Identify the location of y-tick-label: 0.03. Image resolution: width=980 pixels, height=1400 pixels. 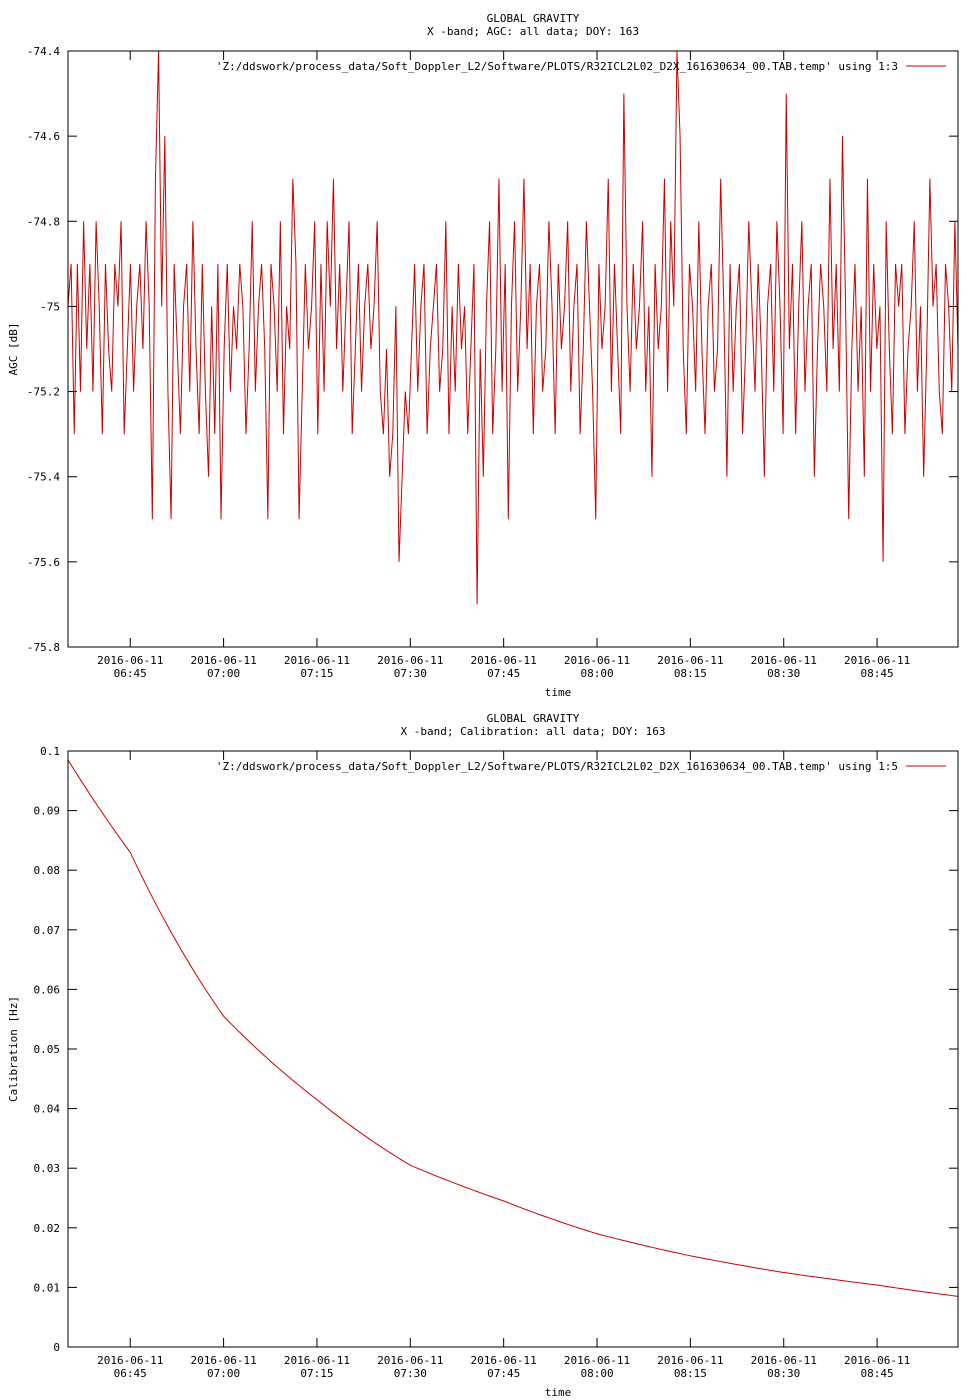
(47, 1168).